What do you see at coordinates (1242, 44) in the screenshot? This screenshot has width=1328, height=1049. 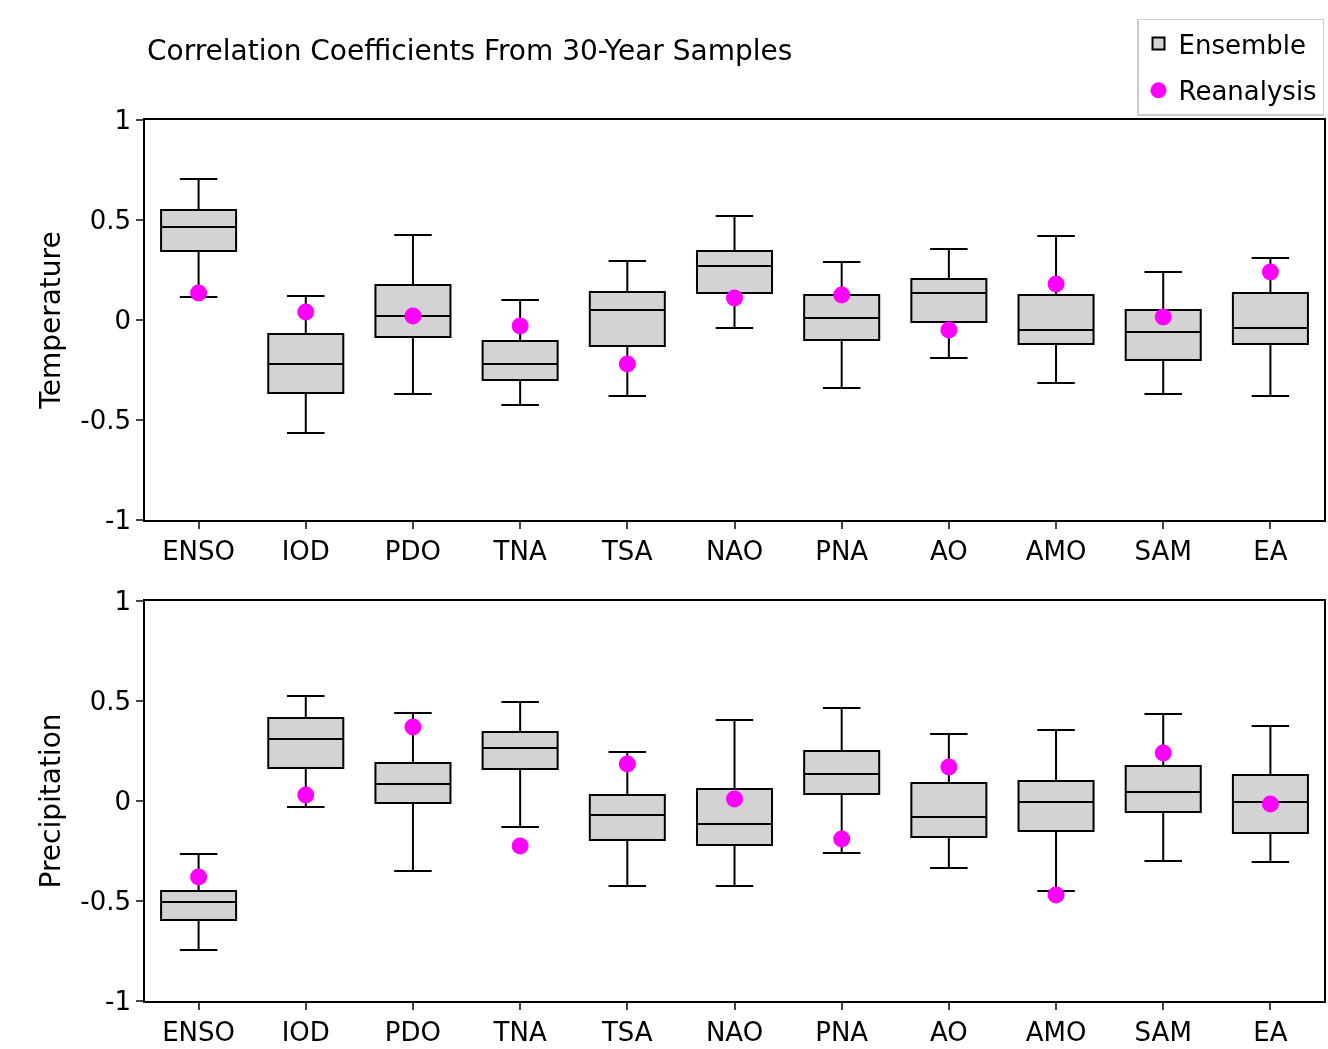 I see `legend-label: Ensemble` at bounding box center [1242, 44].